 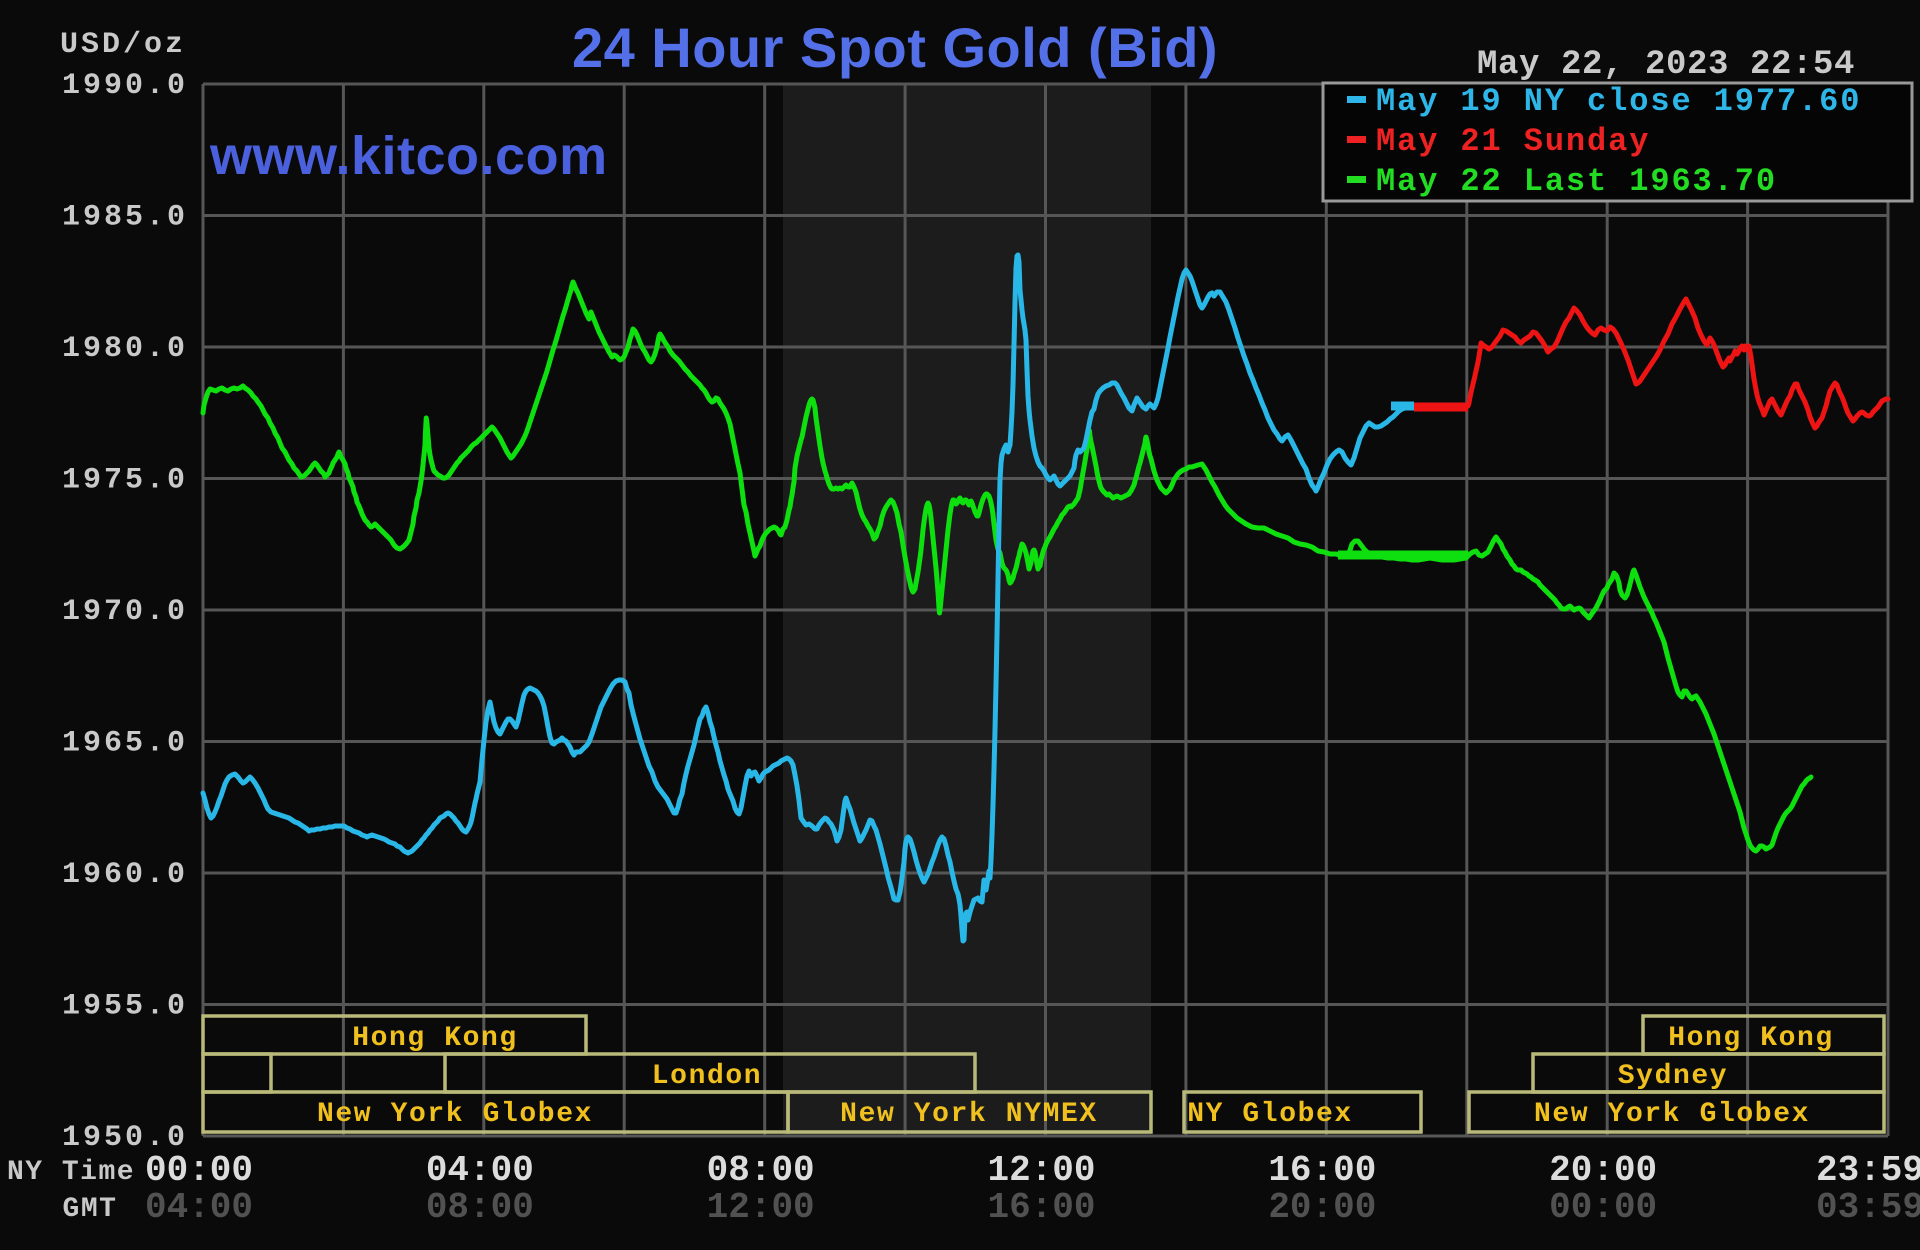 What do you see at coordinates (125, 1138) in the screenshot?
I see `svg-text: 1950.0` at bounding box center [125, 1138].